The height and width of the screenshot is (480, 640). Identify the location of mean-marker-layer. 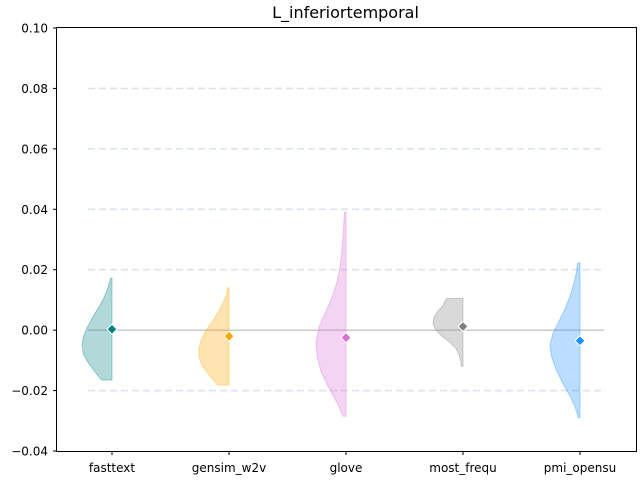
(346, 333).